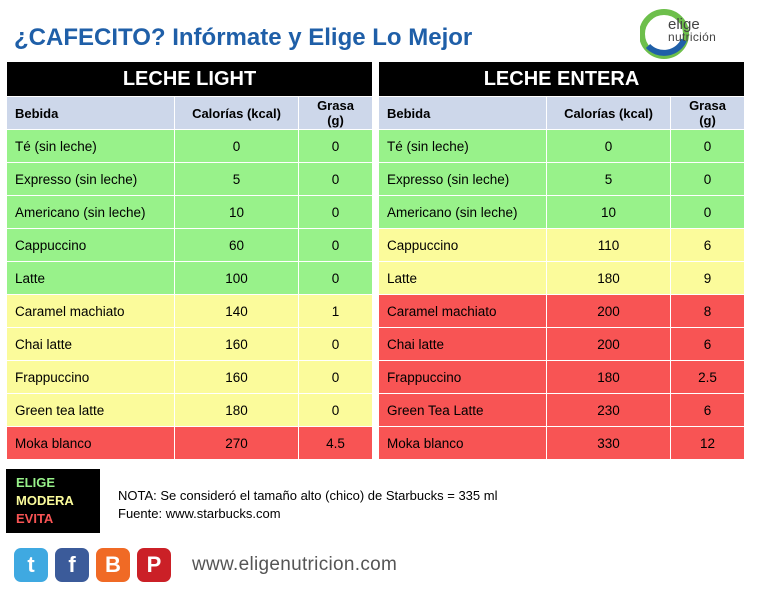  Describe the element at coordinates (684, 24) in the screenshot. I see `logo-line1: elige` at that location.